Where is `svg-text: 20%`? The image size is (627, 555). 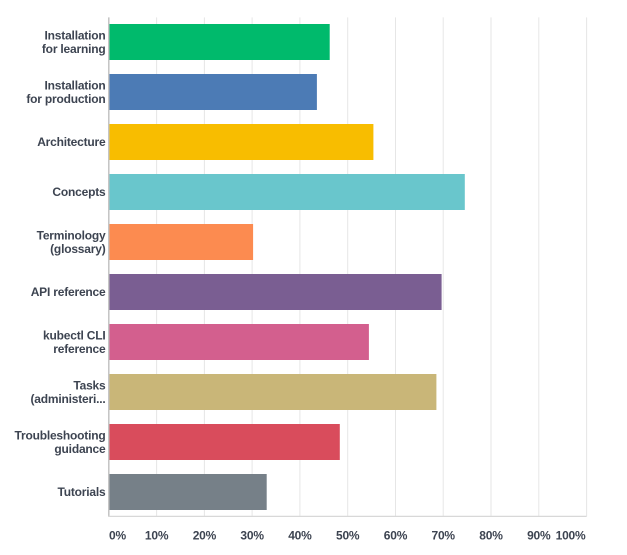
svg-text: 20% is located at coordinates (205, 536).